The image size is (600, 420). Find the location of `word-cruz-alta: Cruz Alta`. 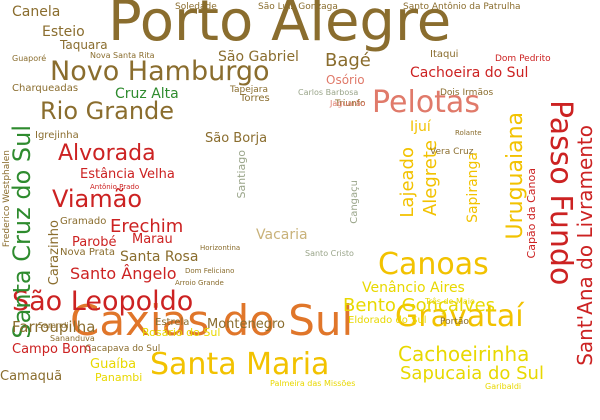

word-cruz-alta: Cruz Alta is located at coordinates (147, 94).